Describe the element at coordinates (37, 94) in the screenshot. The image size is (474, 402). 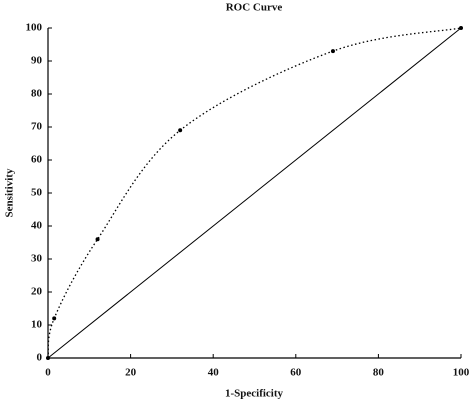
I see `y-tick-label: 80` at that location.